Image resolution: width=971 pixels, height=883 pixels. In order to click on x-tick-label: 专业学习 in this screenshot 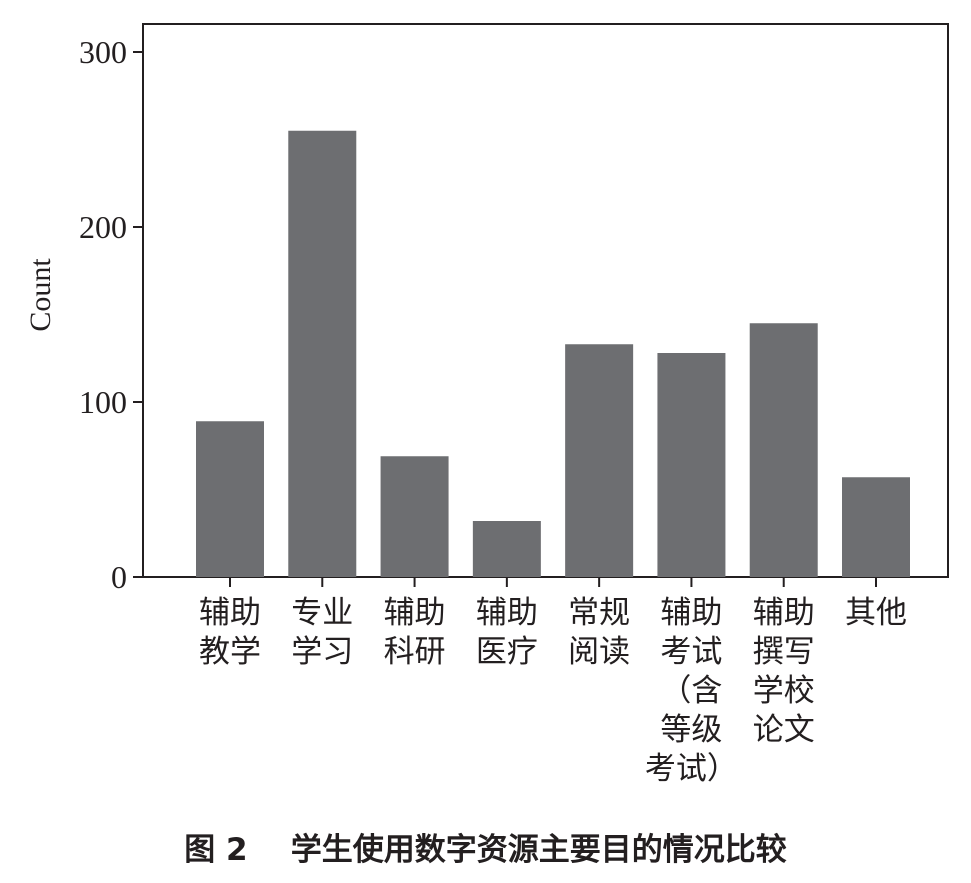, I will do `click(322, 632)`.